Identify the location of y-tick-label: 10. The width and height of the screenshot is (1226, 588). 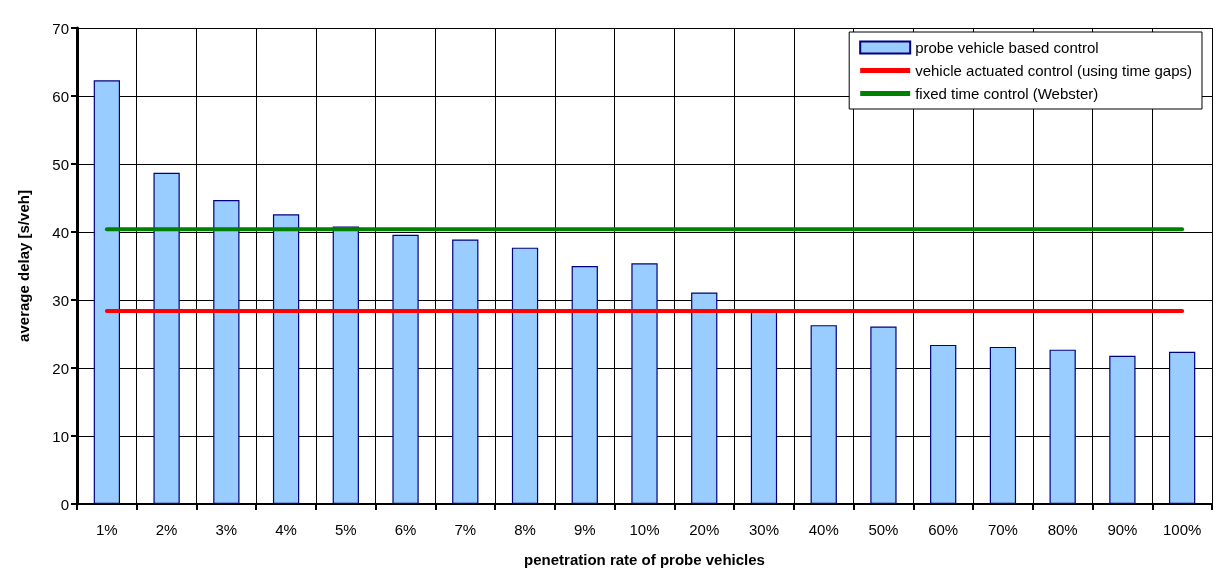
(60, 436).